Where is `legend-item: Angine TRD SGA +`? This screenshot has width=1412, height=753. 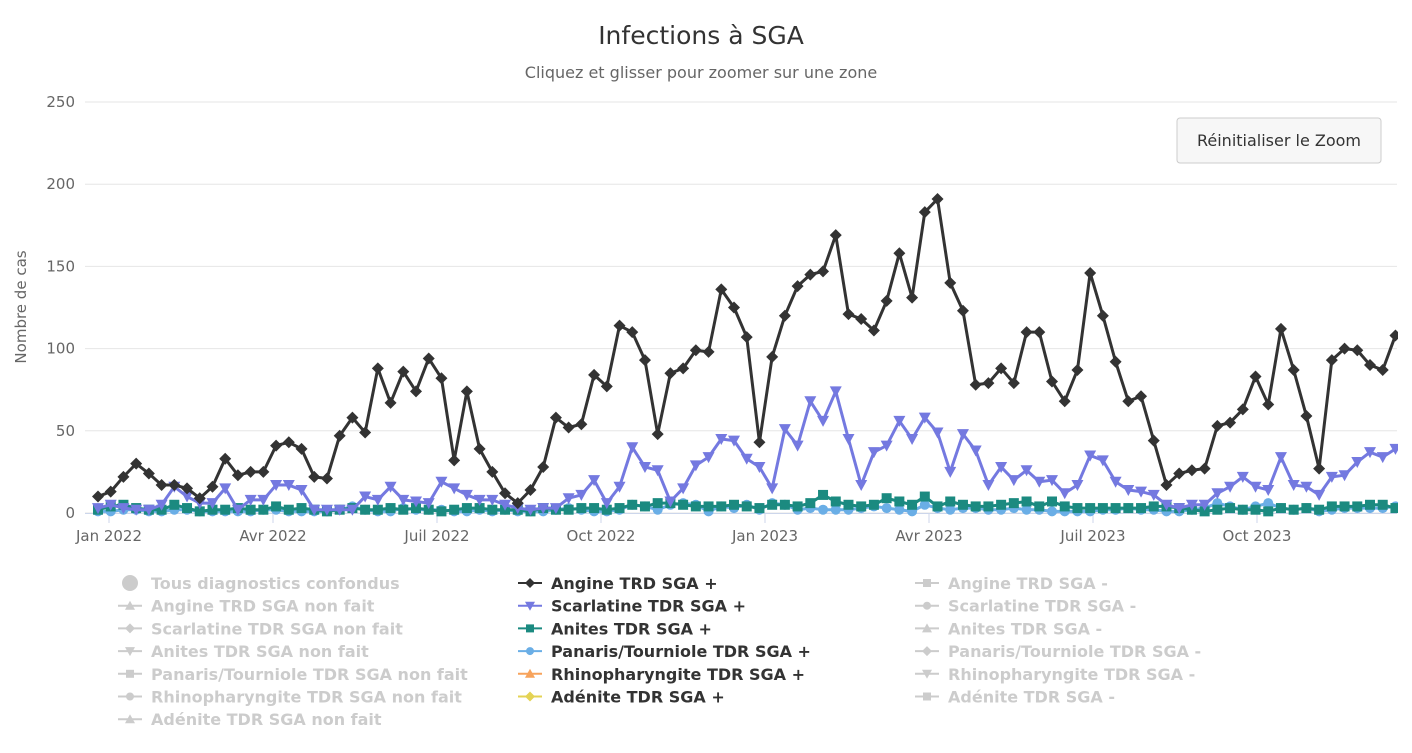
legend-item: Angine TRD SGA + is located at coordinates (618, 583).